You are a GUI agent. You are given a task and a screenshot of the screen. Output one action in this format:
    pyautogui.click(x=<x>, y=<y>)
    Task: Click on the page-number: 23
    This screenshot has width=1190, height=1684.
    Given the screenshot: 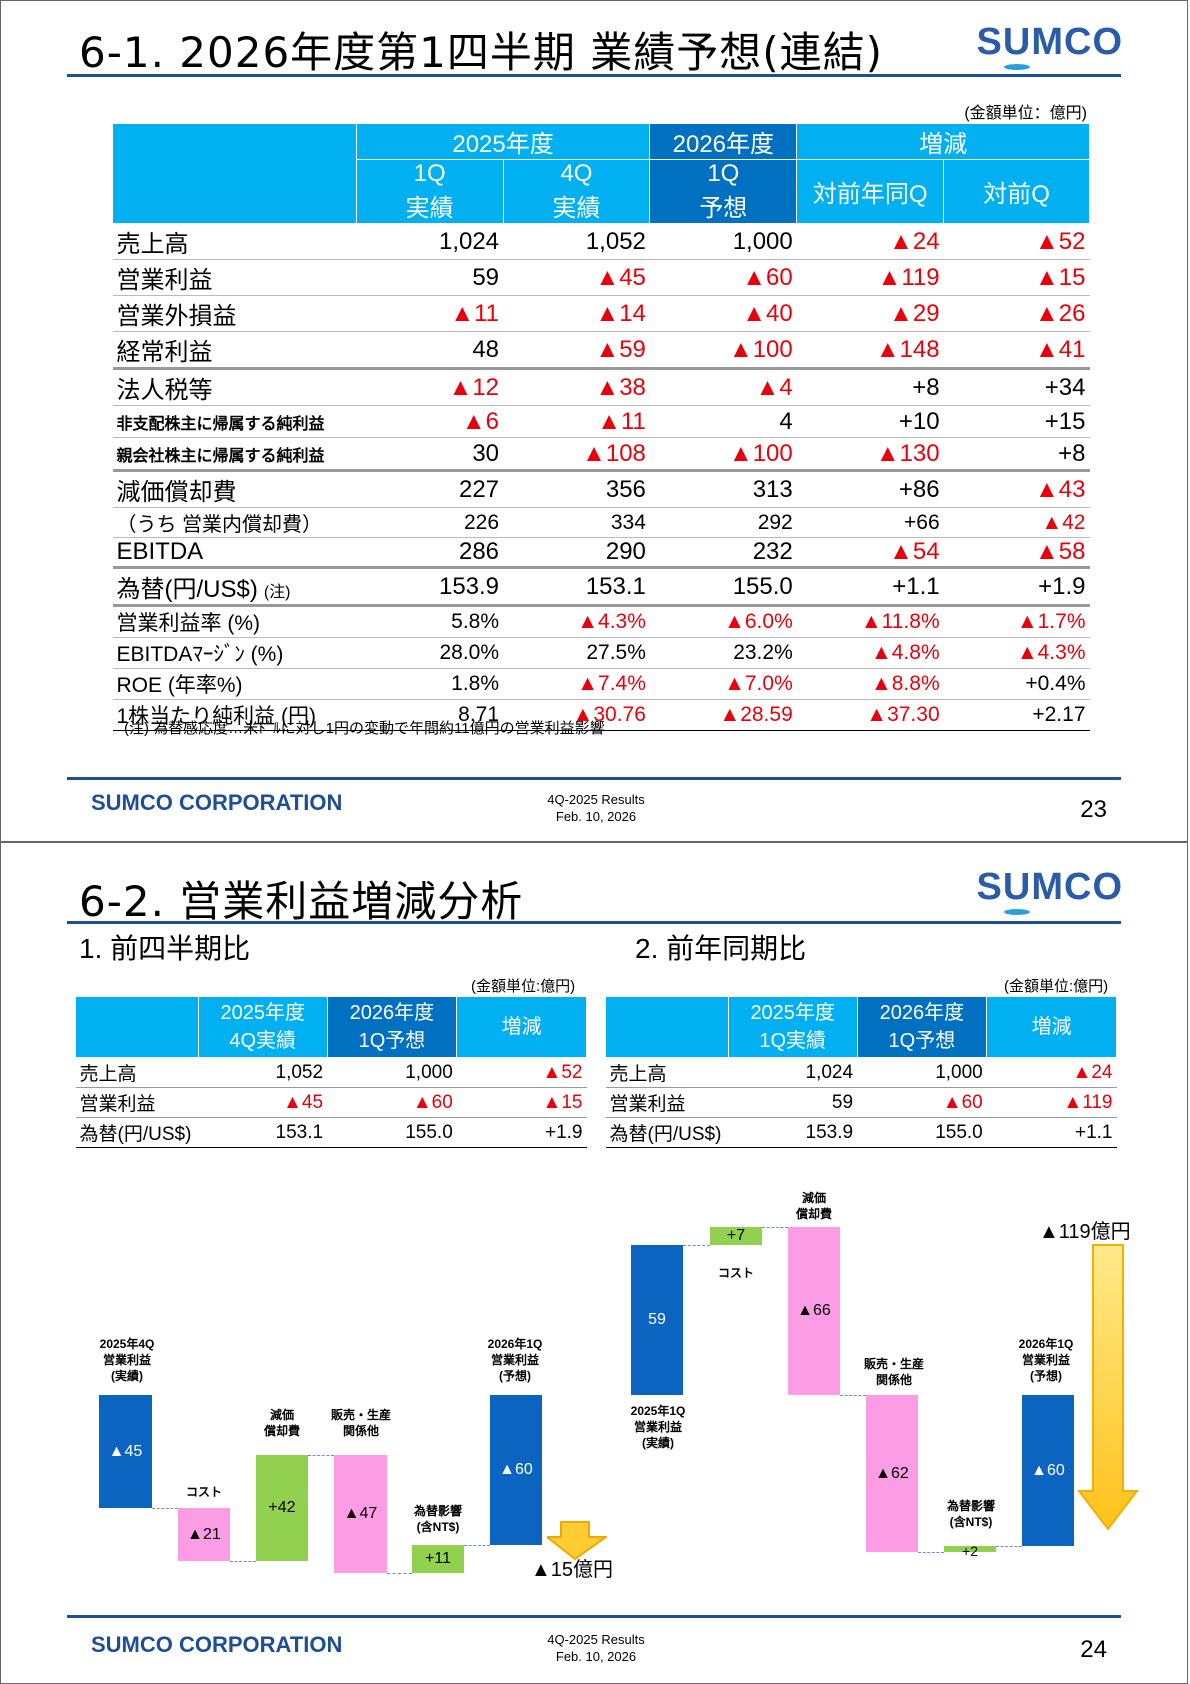 What is the action you would take?
    pyautogui.click(x=1093, y=809)
    